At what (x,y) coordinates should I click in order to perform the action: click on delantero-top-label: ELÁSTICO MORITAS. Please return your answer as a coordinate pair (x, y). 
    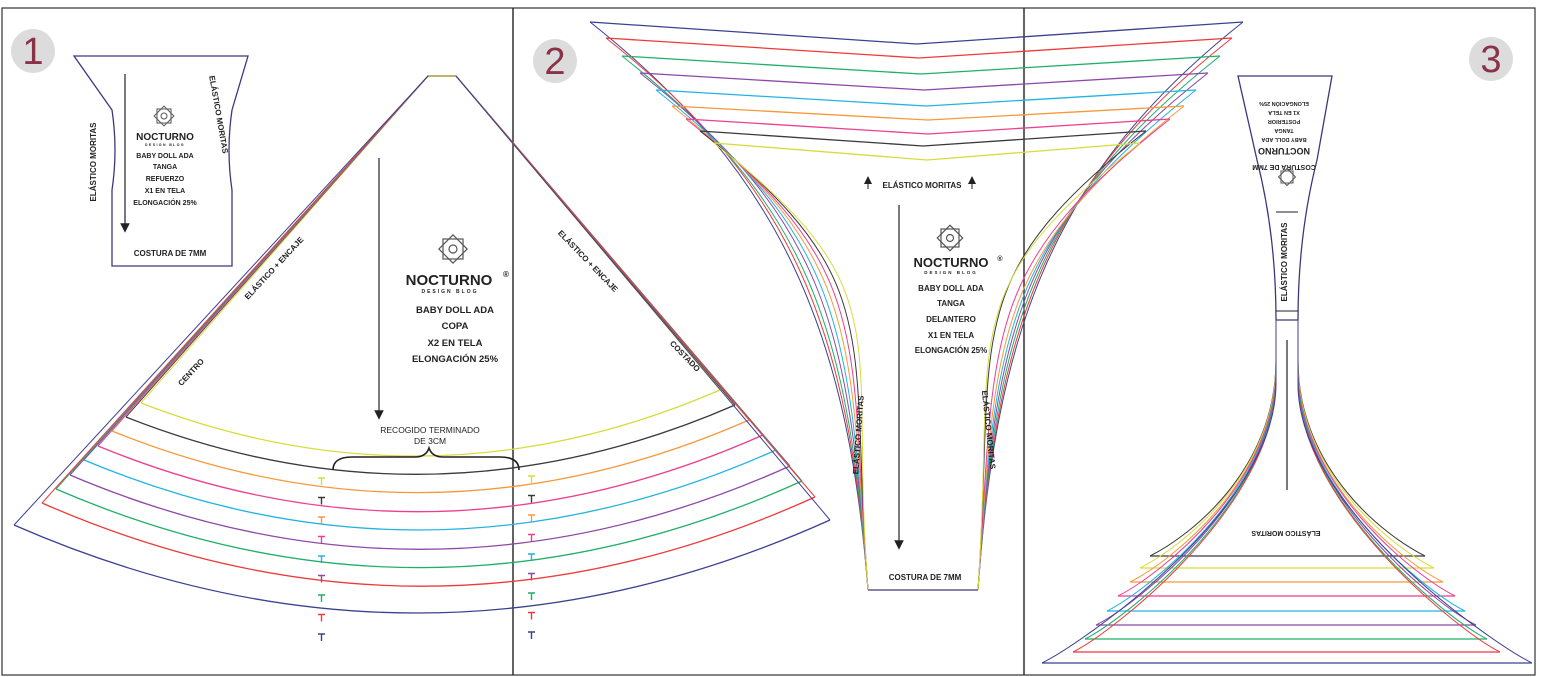
    Looking at the image, I should click on (923, 185).